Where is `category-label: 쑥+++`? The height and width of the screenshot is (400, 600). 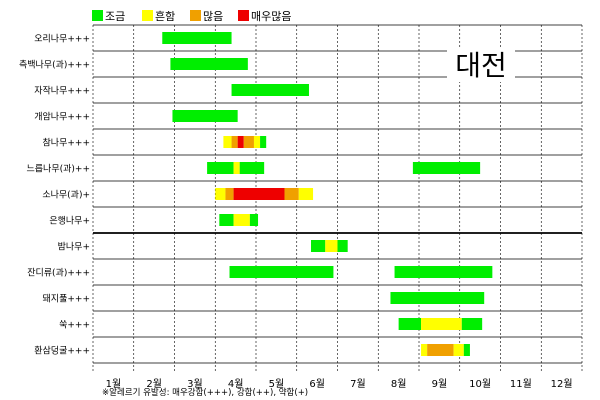 category-label: 쑥+++ is located at coordinates (74, 325).